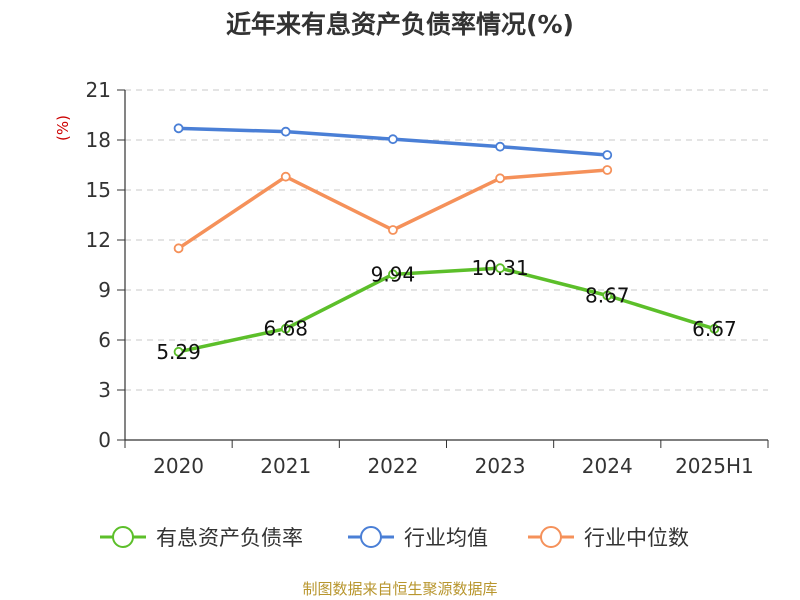 The image size is (800, 600). Describe the element at coordinates (98, 190) in the screenshot. I see `y-tick-label: 15` at that location.